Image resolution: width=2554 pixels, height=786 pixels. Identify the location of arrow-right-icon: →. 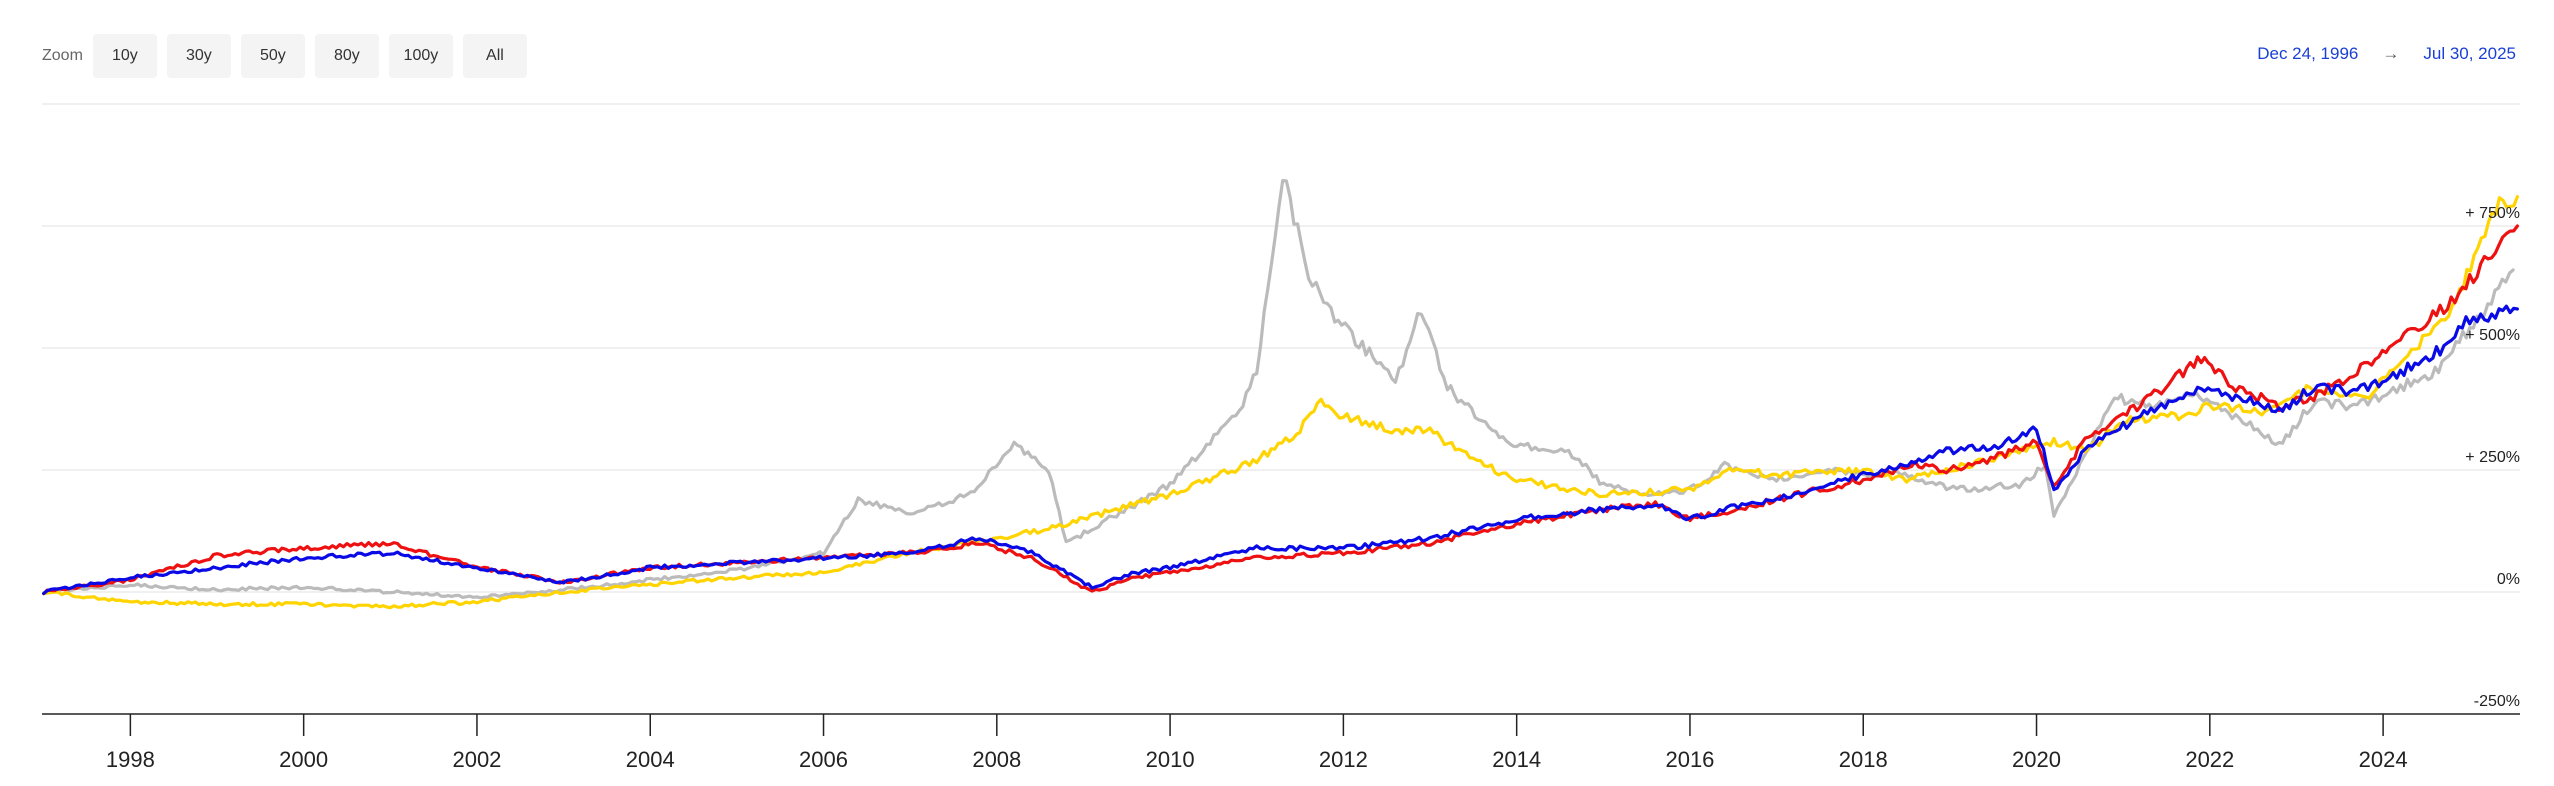
(2391, 53).